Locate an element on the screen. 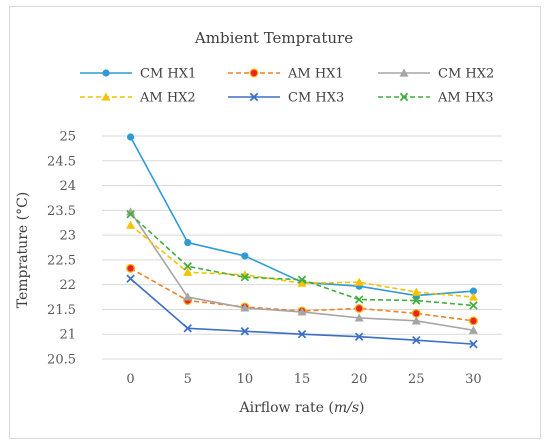 This screenshot has width=550, height=447. y-tick-label: 22 is located at coordinates (67, 285).